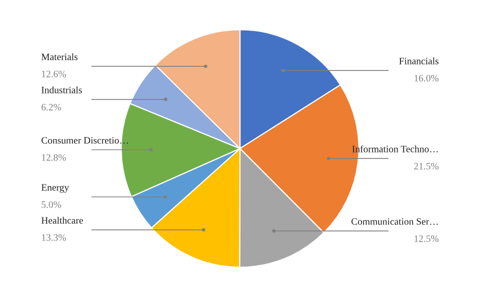  What do you see at coordinates (418, 60) in the screenshot?
I see `slice-label: Financials` at bounding box center [418, 60].